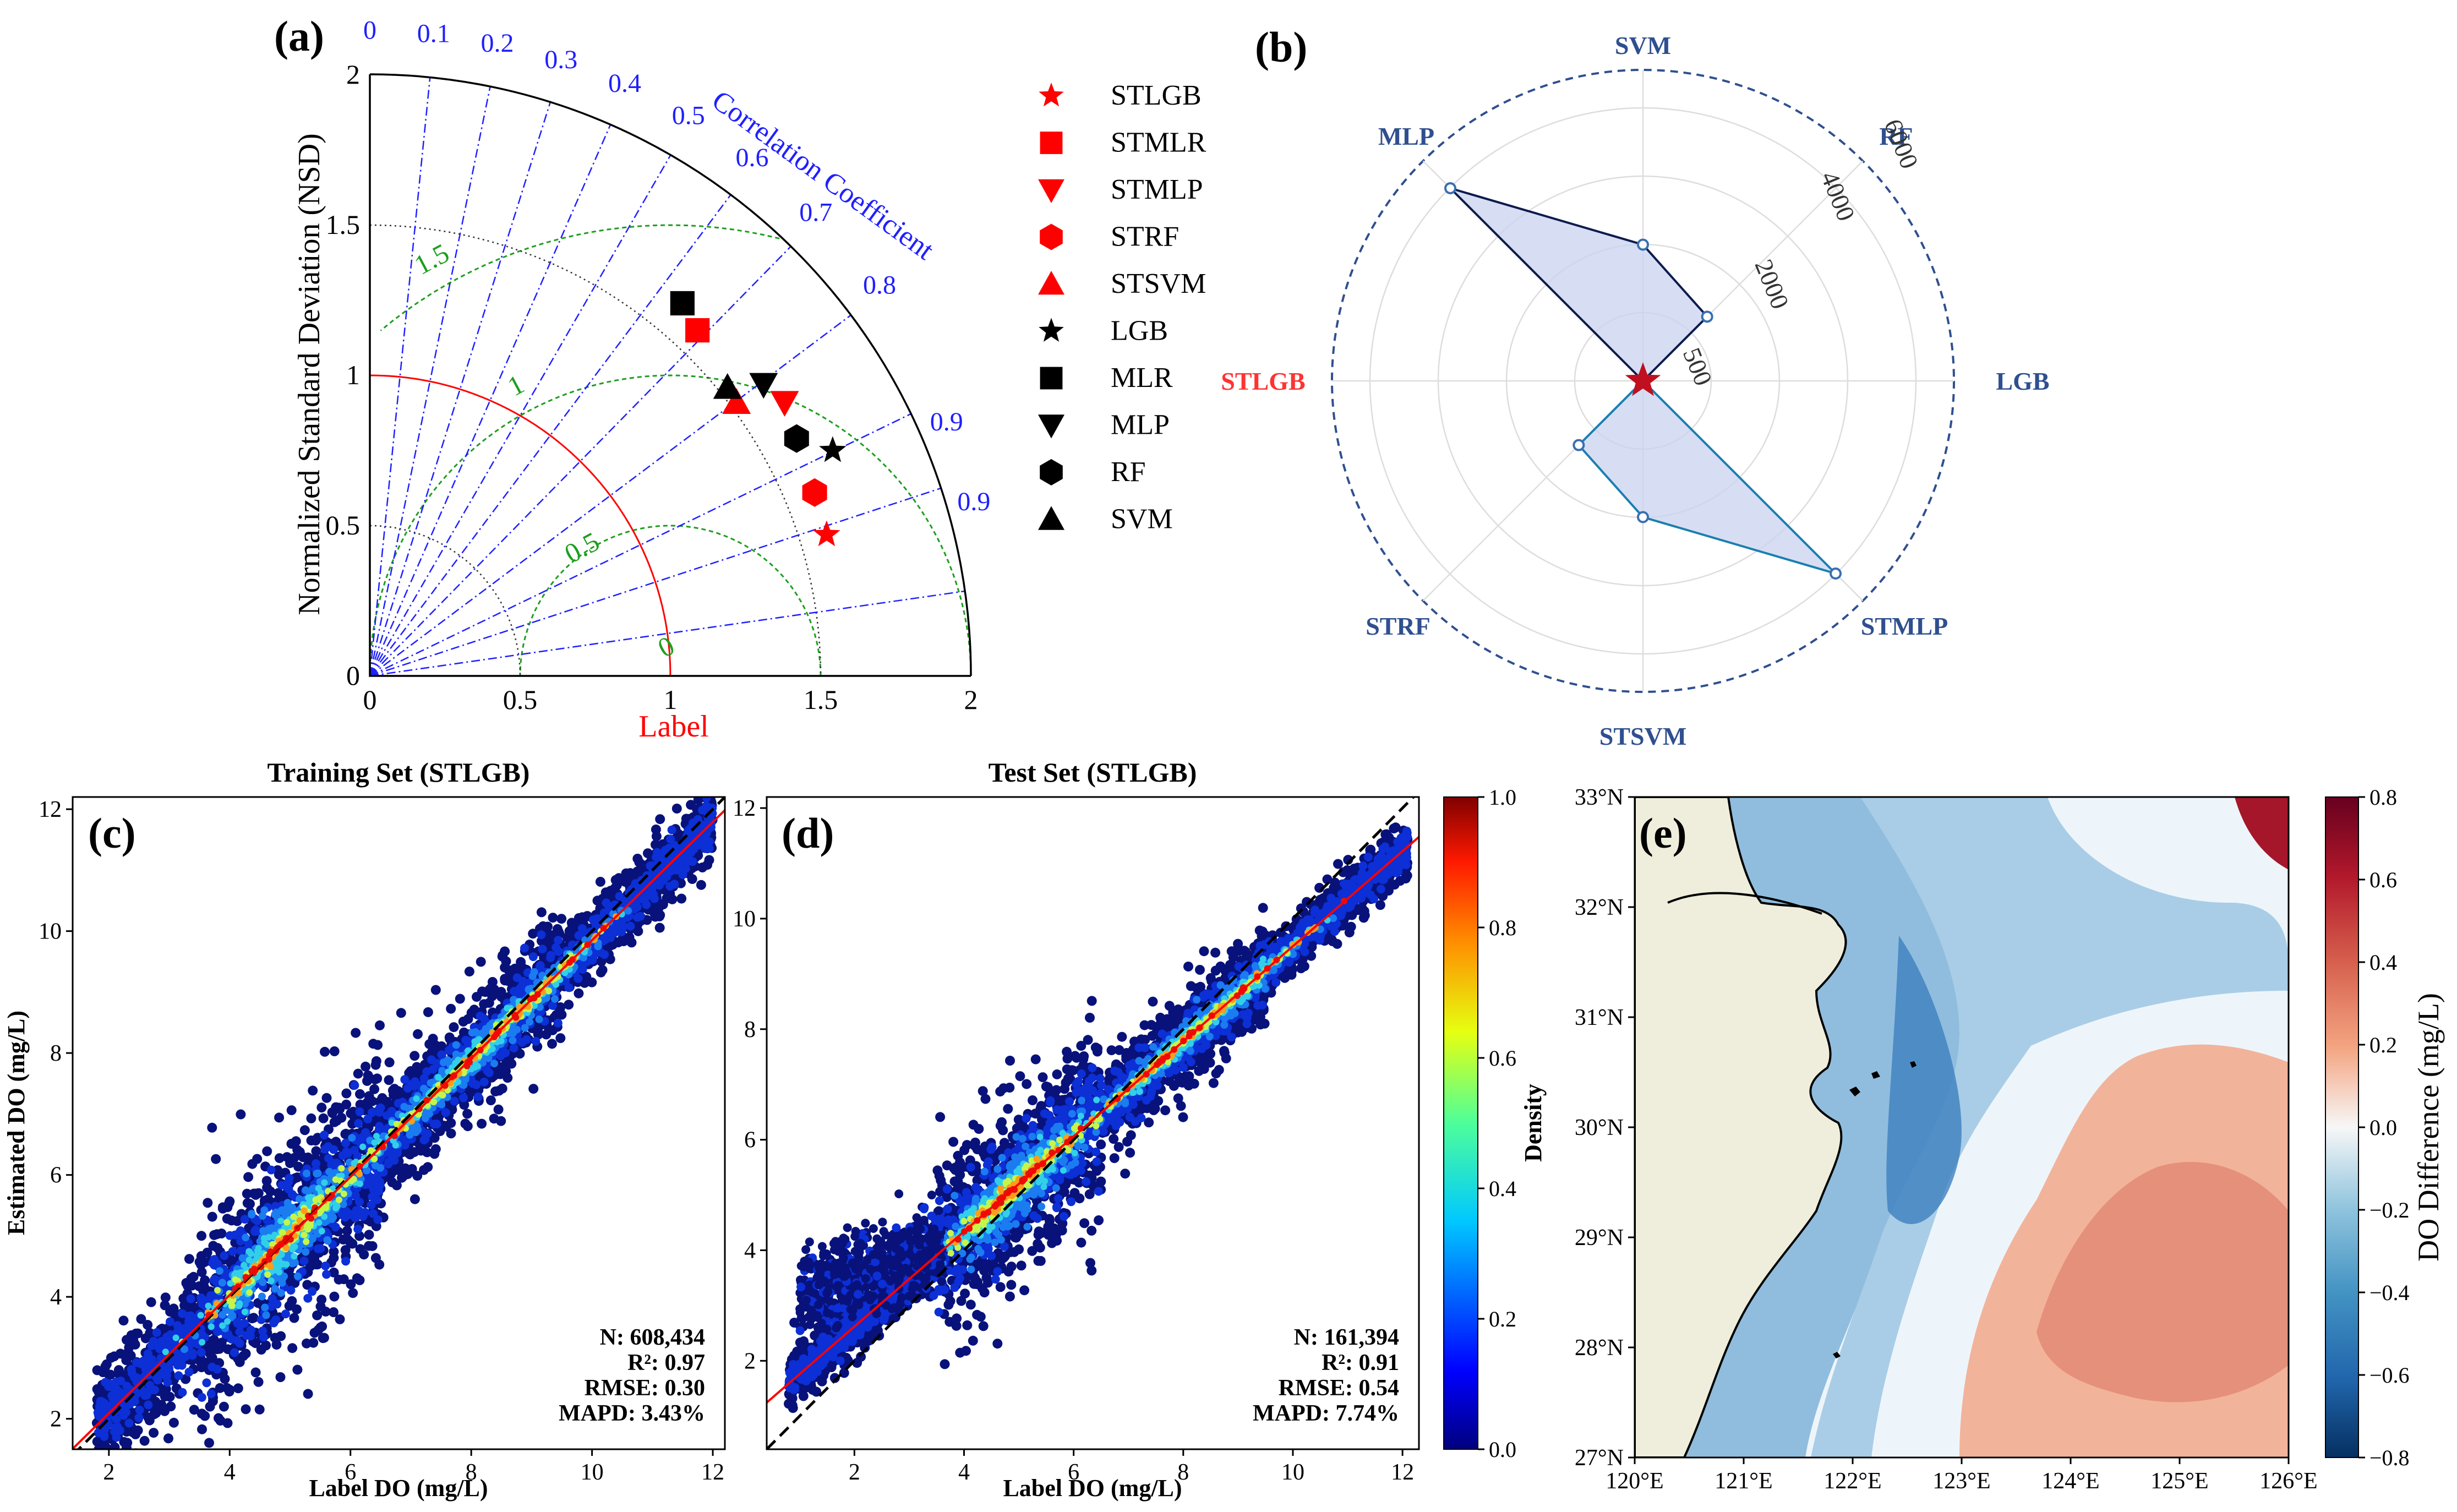 The image size is (2457, 1512). I want to click on correlation-tick-label: 0.2, so click(497, 44).